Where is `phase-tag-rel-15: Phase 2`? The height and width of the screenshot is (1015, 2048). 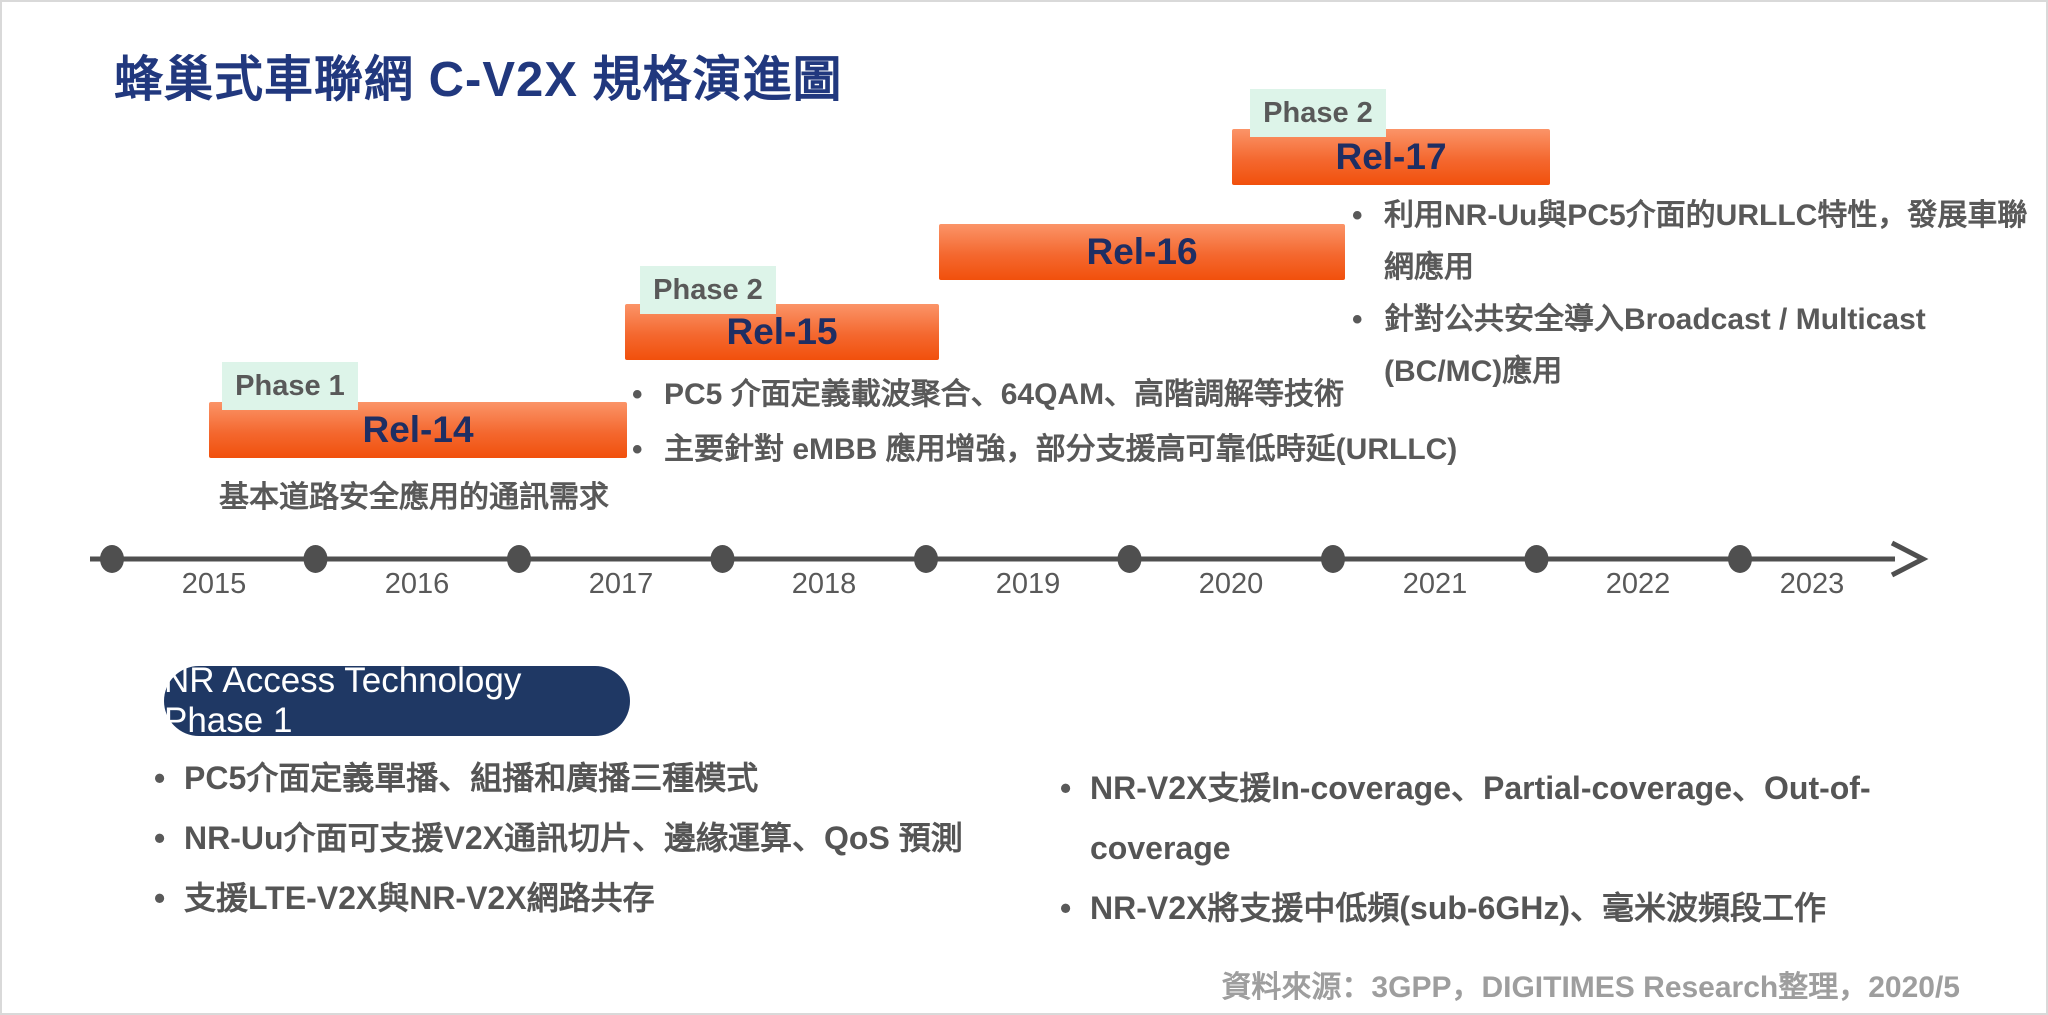 phase-tag-rel-15: Phase 2 is located at coordinates (708, 290).